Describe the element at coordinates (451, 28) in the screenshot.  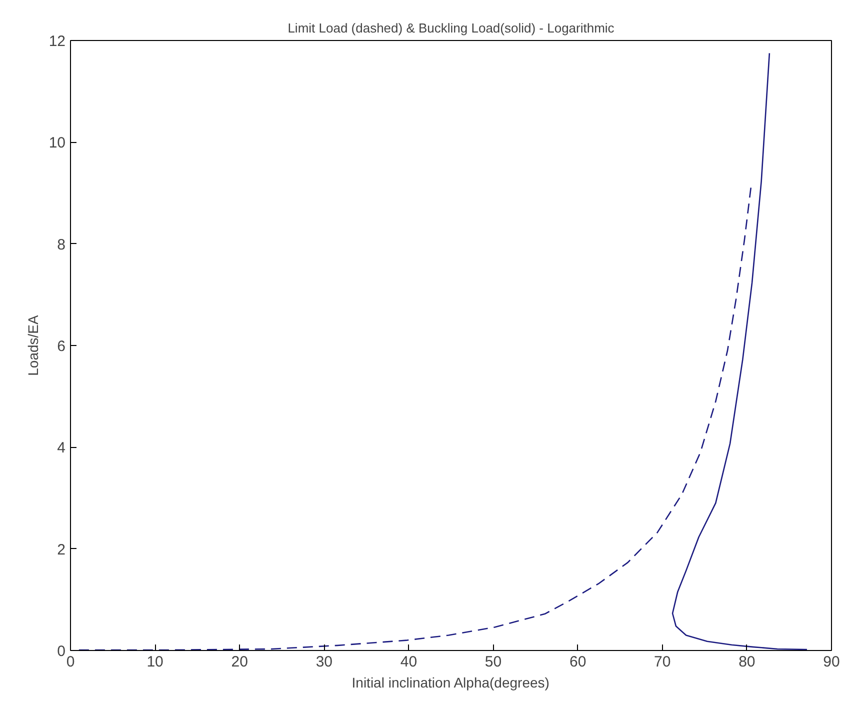
I see `chart-title: Limit Load (dashed) & Buckling Load(solid) - Logarithmic` at that location.